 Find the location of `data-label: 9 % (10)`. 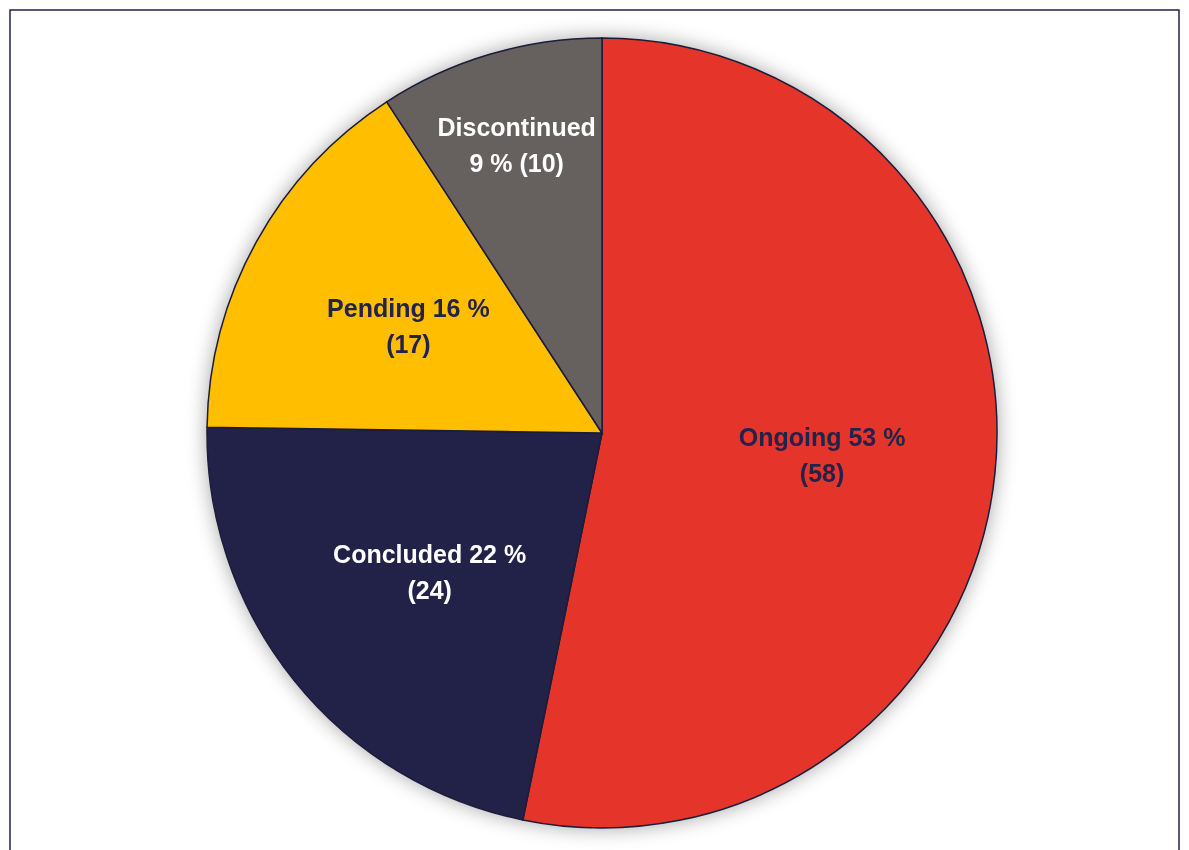

data-label: 9 % (10) is located at coordinates (516, 163).